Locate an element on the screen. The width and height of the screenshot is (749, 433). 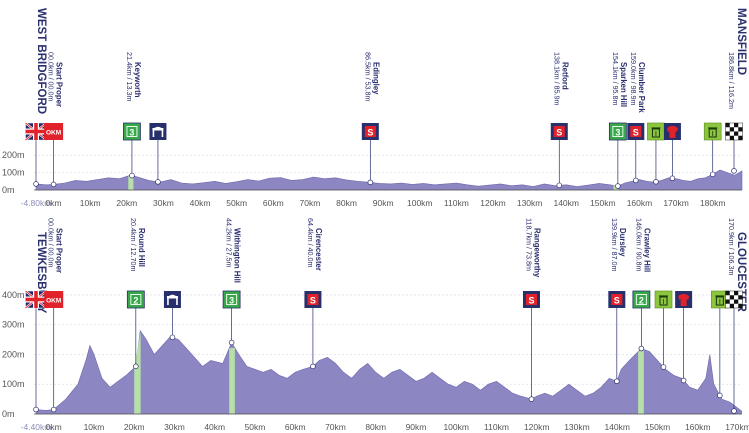
waypoint-name-label: Withington Hill is located at coordinates (237, 255).